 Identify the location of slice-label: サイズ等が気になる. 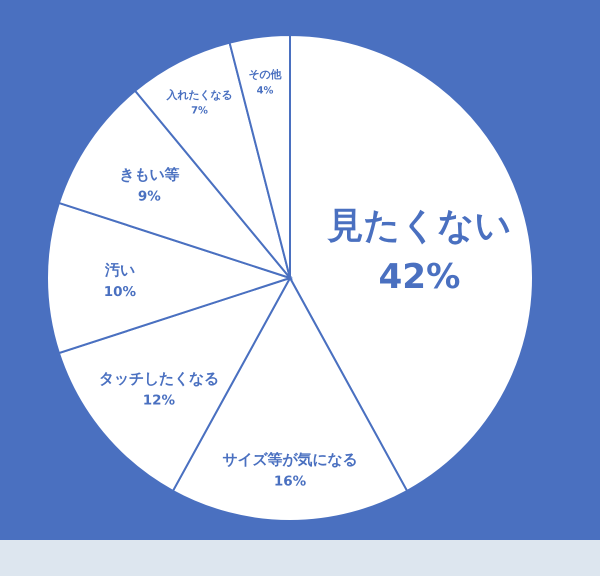
(290, 459).